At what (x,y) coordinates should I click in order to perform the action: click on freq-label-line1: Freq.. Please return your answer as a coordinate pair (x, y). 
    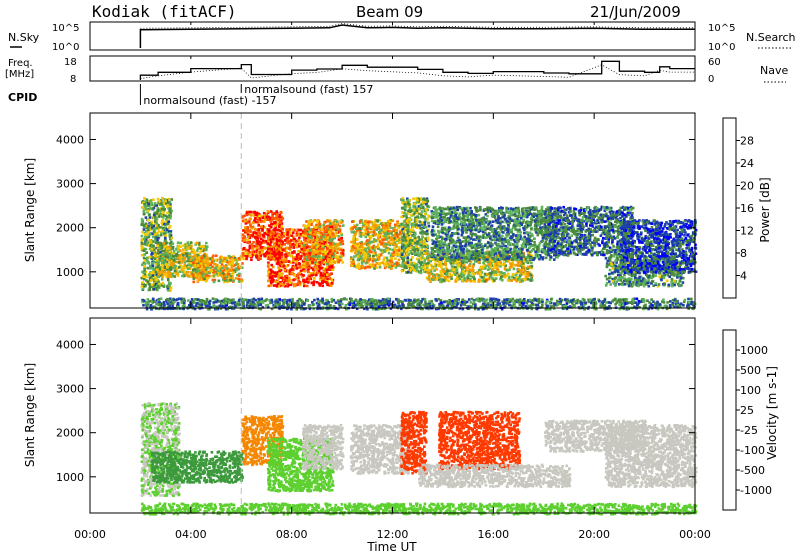
    Looking at the image, I should click on (20, 63).